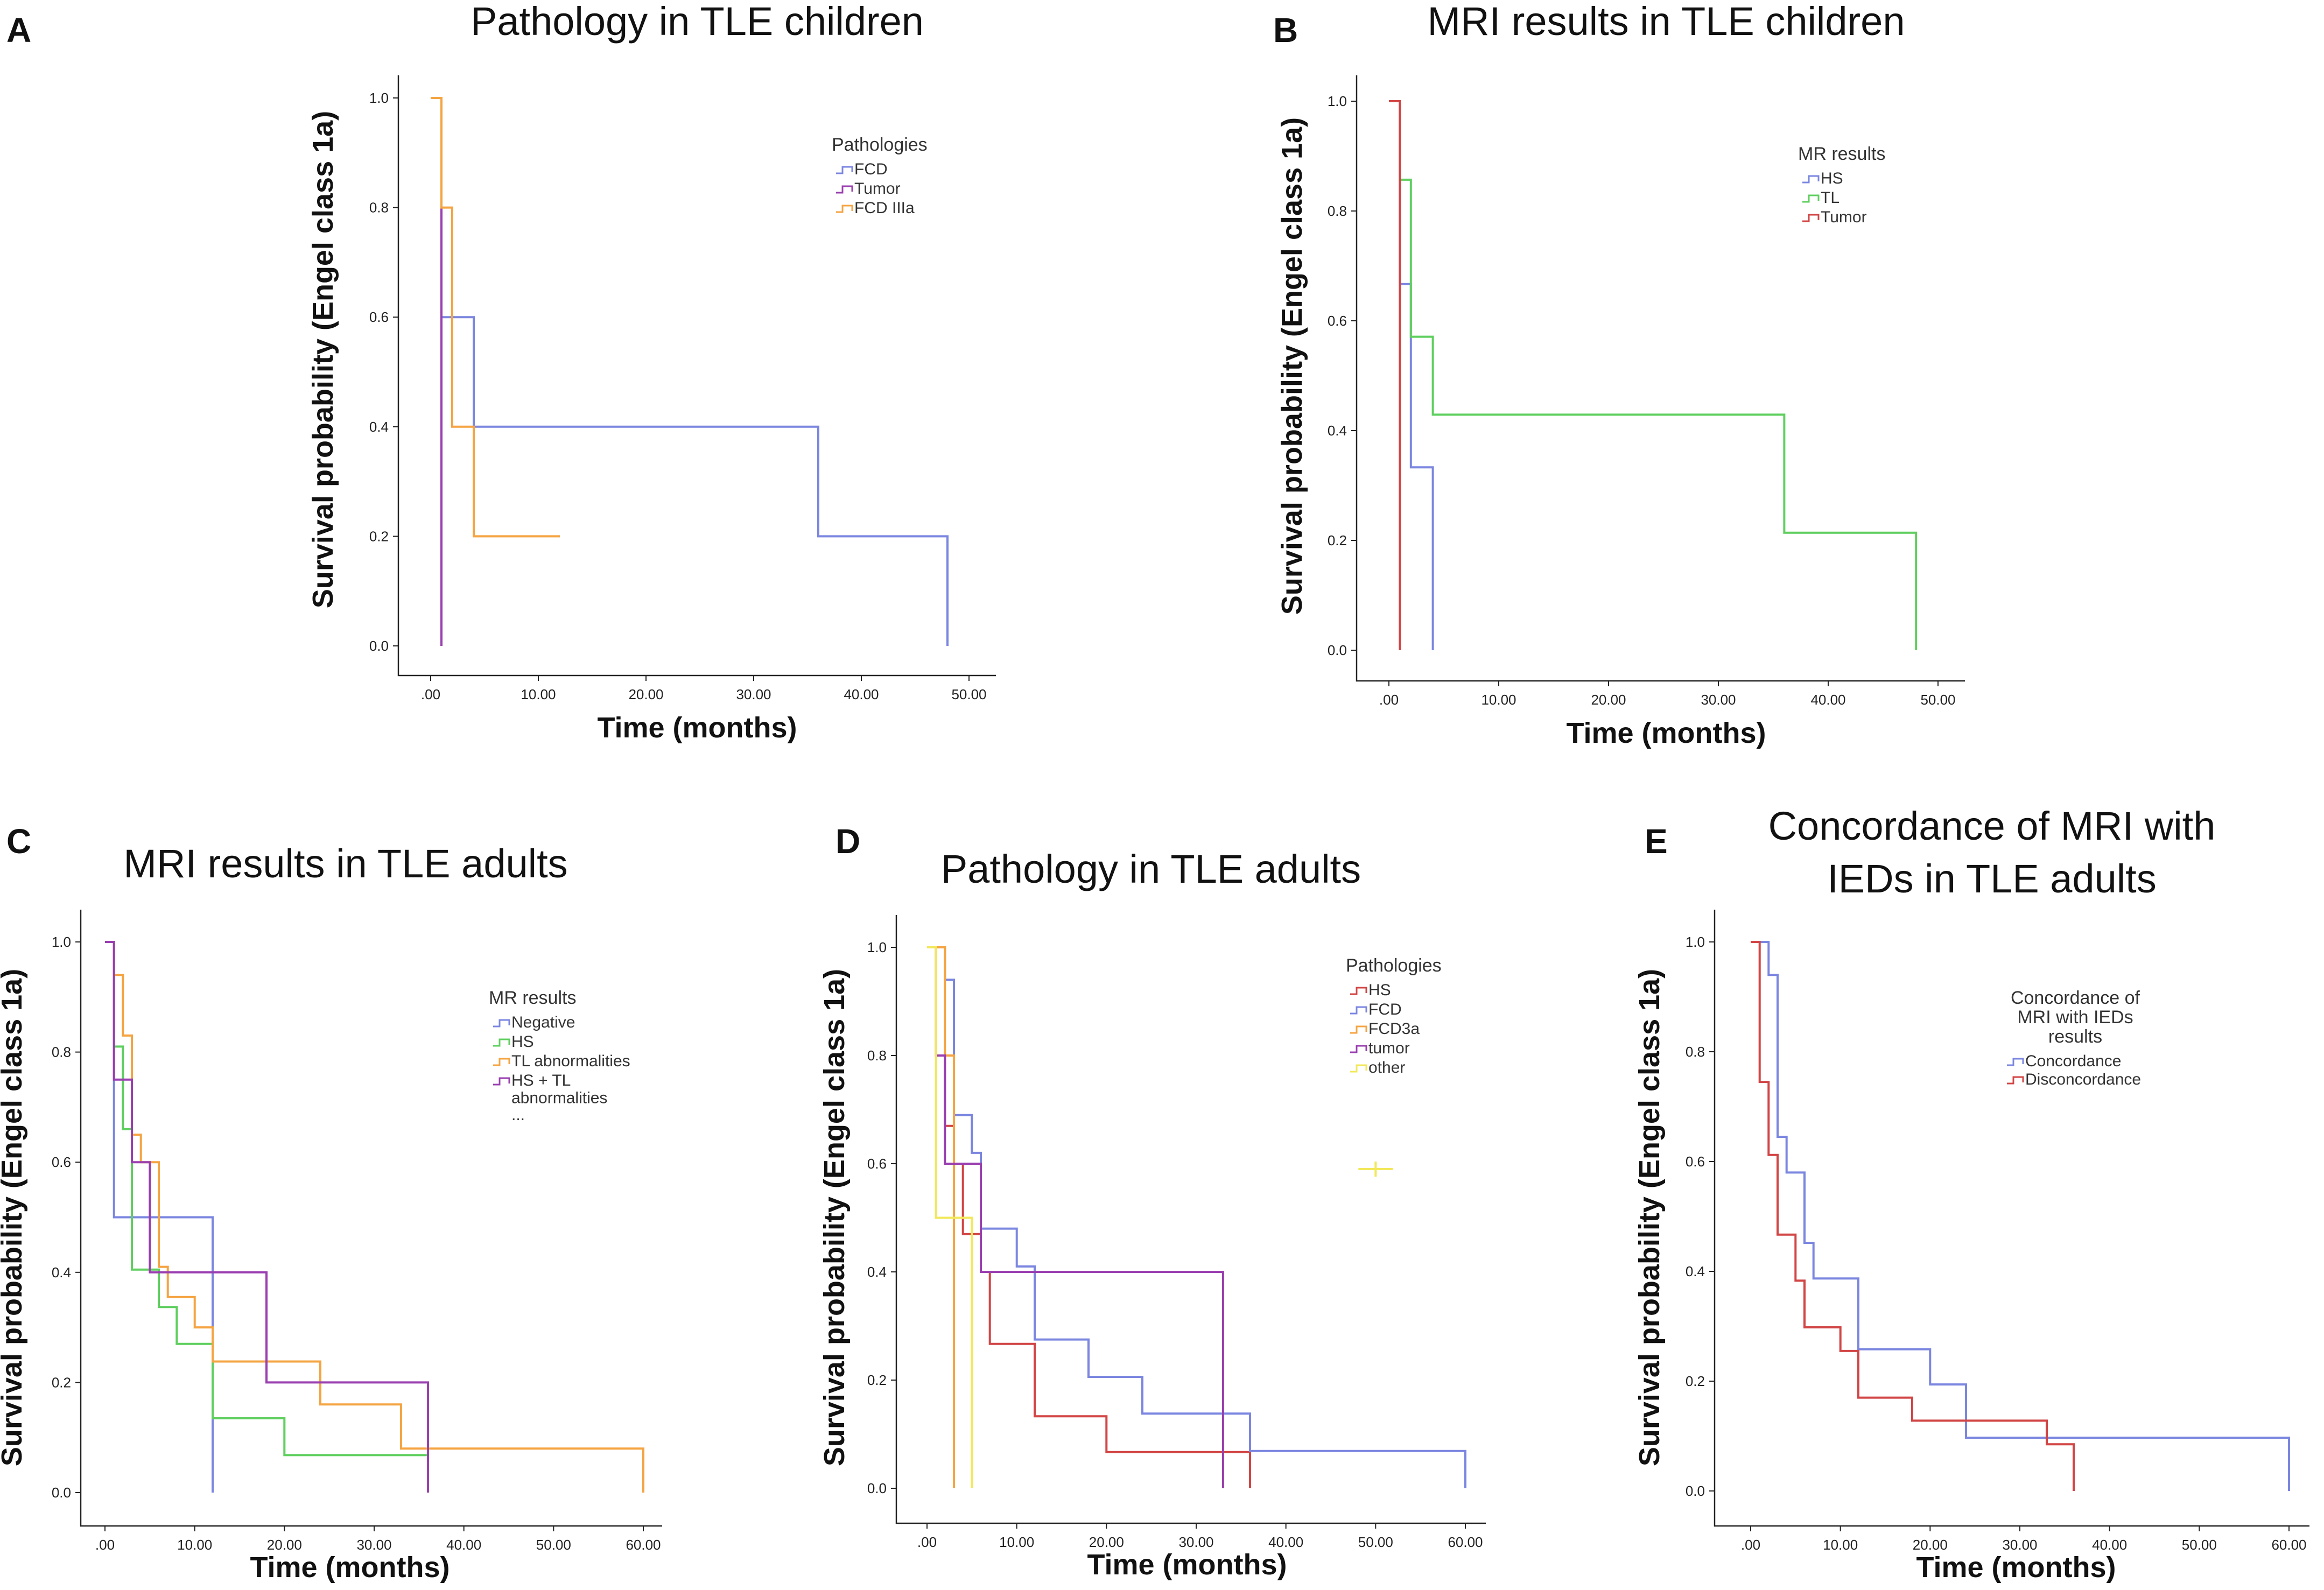 This screenshot has width=2324, height=1590. I want to click on series-line-e-disconcordance, so click(1913, 1216).